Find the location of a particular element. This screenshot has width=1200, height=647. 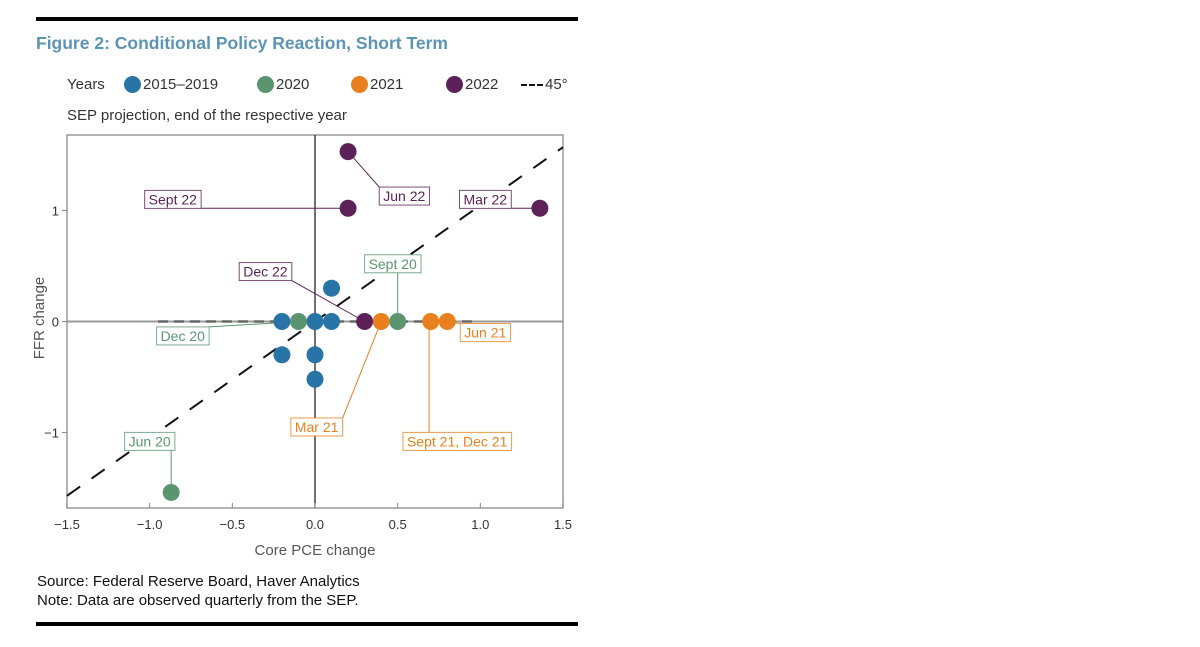

y-tick-label: 1 is located at coordinates (55, 210).